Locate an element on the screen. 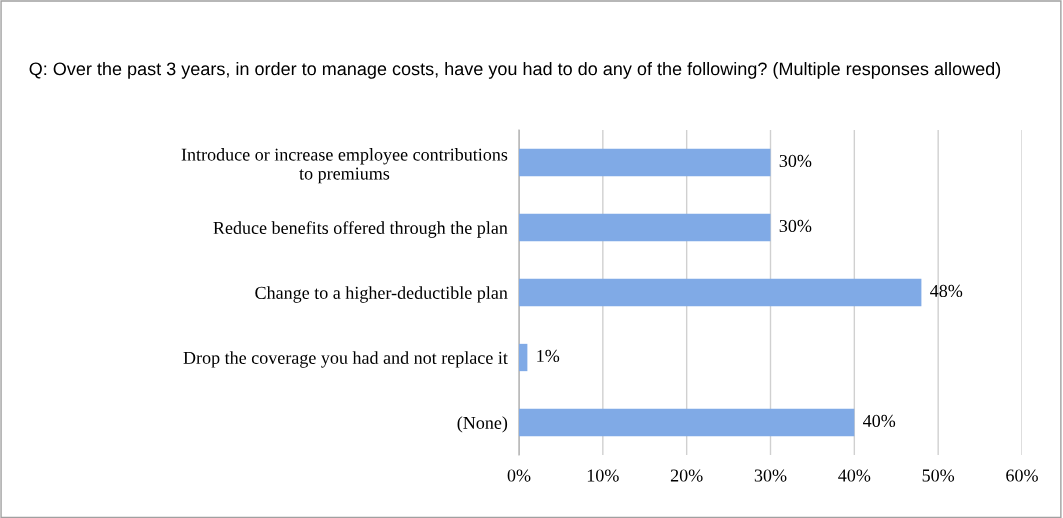  x-tick-label: 0% is located at coordinates (519, 475).